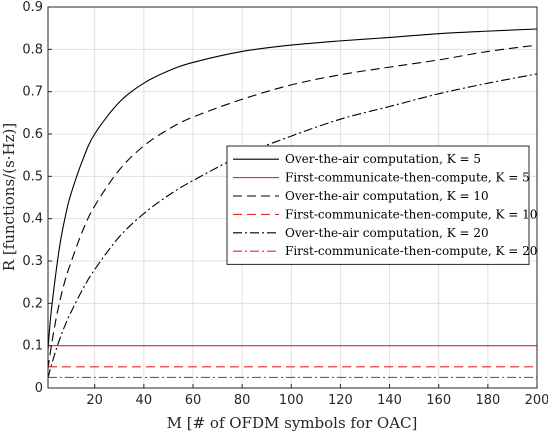  I want to click on legend-label: Over-the-air computation, K = 20, so click(387, 233).